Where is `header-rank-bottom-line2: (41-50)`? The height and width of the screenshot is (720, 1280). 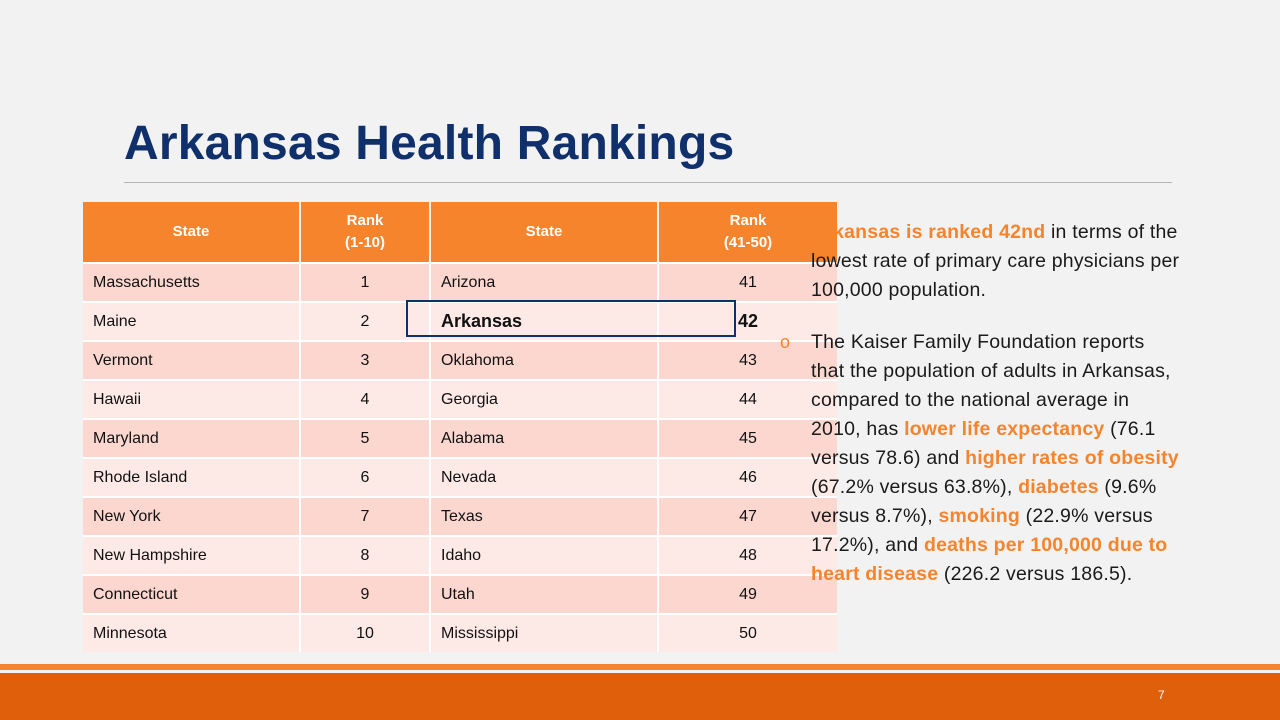
header-rank-bottom-line2: (41-50) is located at coordinates (748, 242).